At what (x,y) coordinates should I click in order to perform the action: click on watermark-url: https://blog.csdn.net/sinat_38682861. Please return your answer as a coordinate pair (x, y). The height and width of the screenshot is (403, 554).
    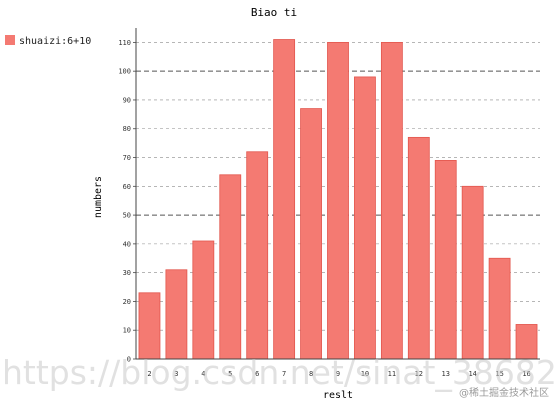
    Looking at the image, I should click on (278, 372).